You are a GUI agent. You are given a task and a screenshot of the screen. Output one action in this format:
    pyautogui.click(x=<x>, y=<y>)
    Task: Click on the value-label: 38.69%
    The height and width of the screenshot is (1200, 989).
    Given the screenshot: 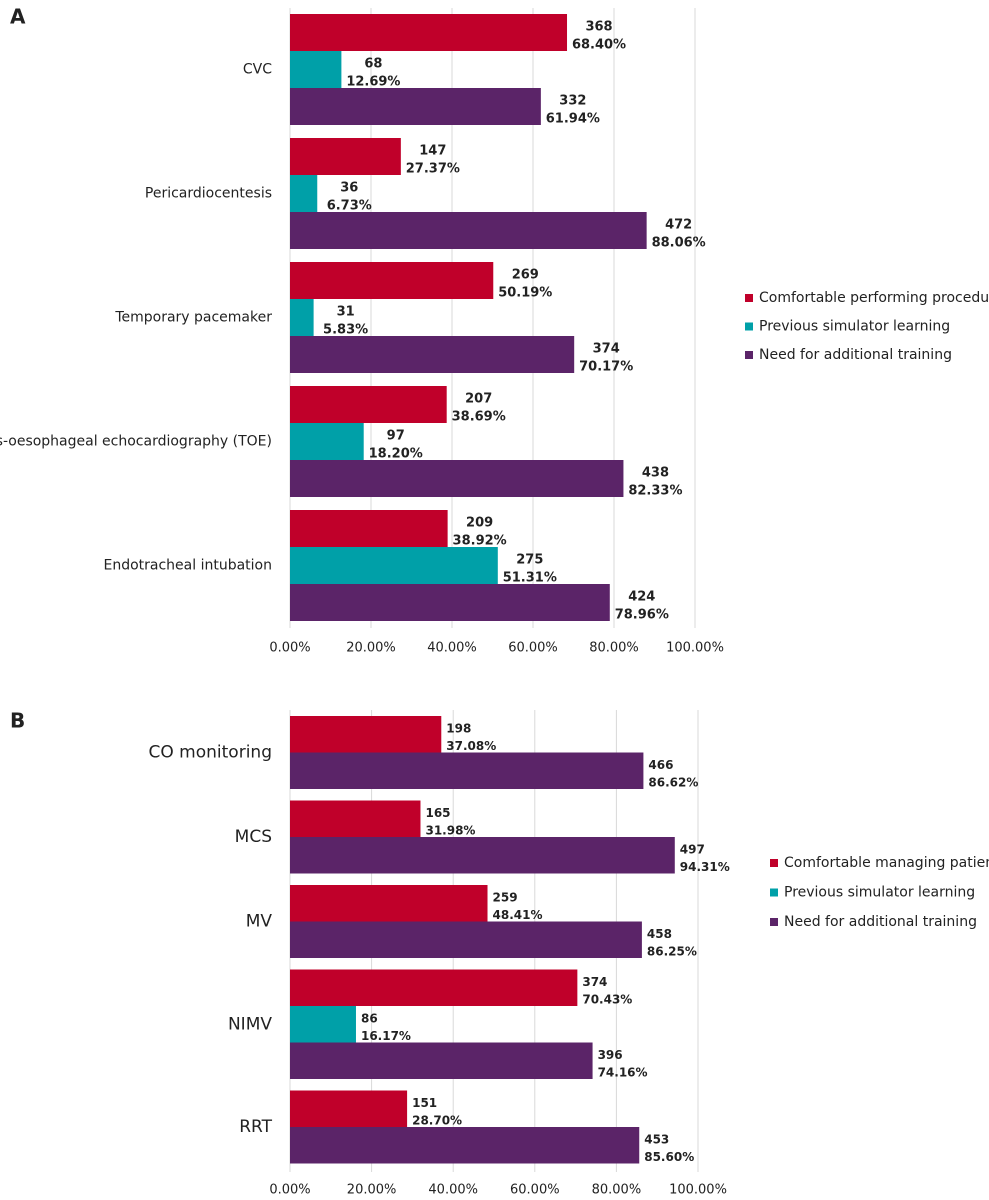 What is the action you would take?
    pyautogui.click(x=479, y=416)
    